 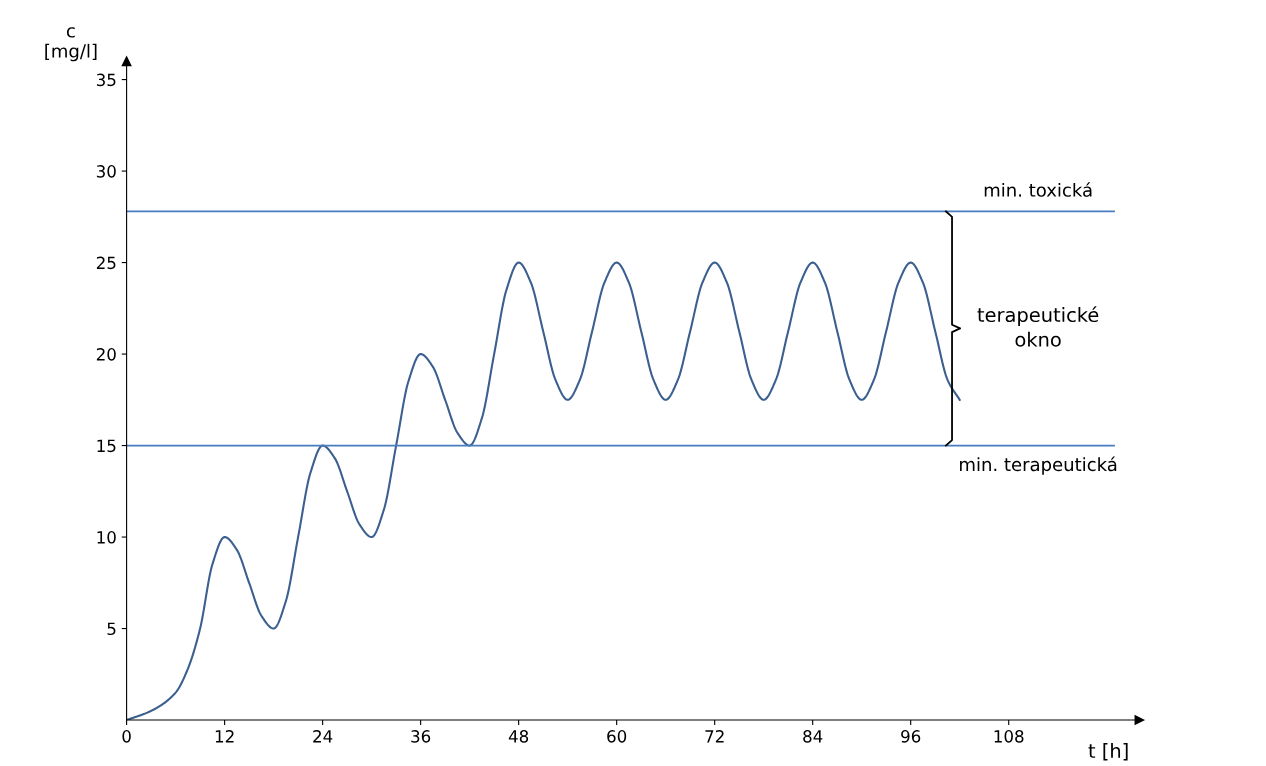 What do you see at coordinates (106, 263) in the screenshot?
I see `y-tick-label: 25` at bounding box center [106, 263].